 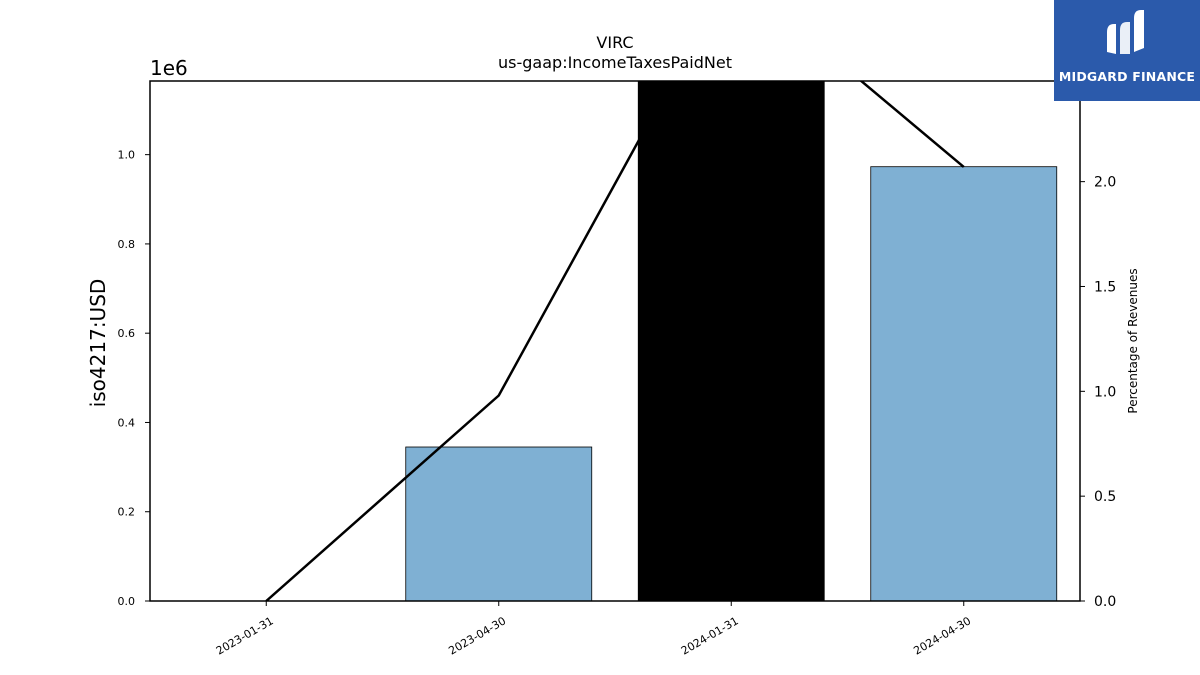 I want to click on y2-axis-ticks: 0.0 0.5 1.0 1.5 2.0, so click(x=1098, y=392).